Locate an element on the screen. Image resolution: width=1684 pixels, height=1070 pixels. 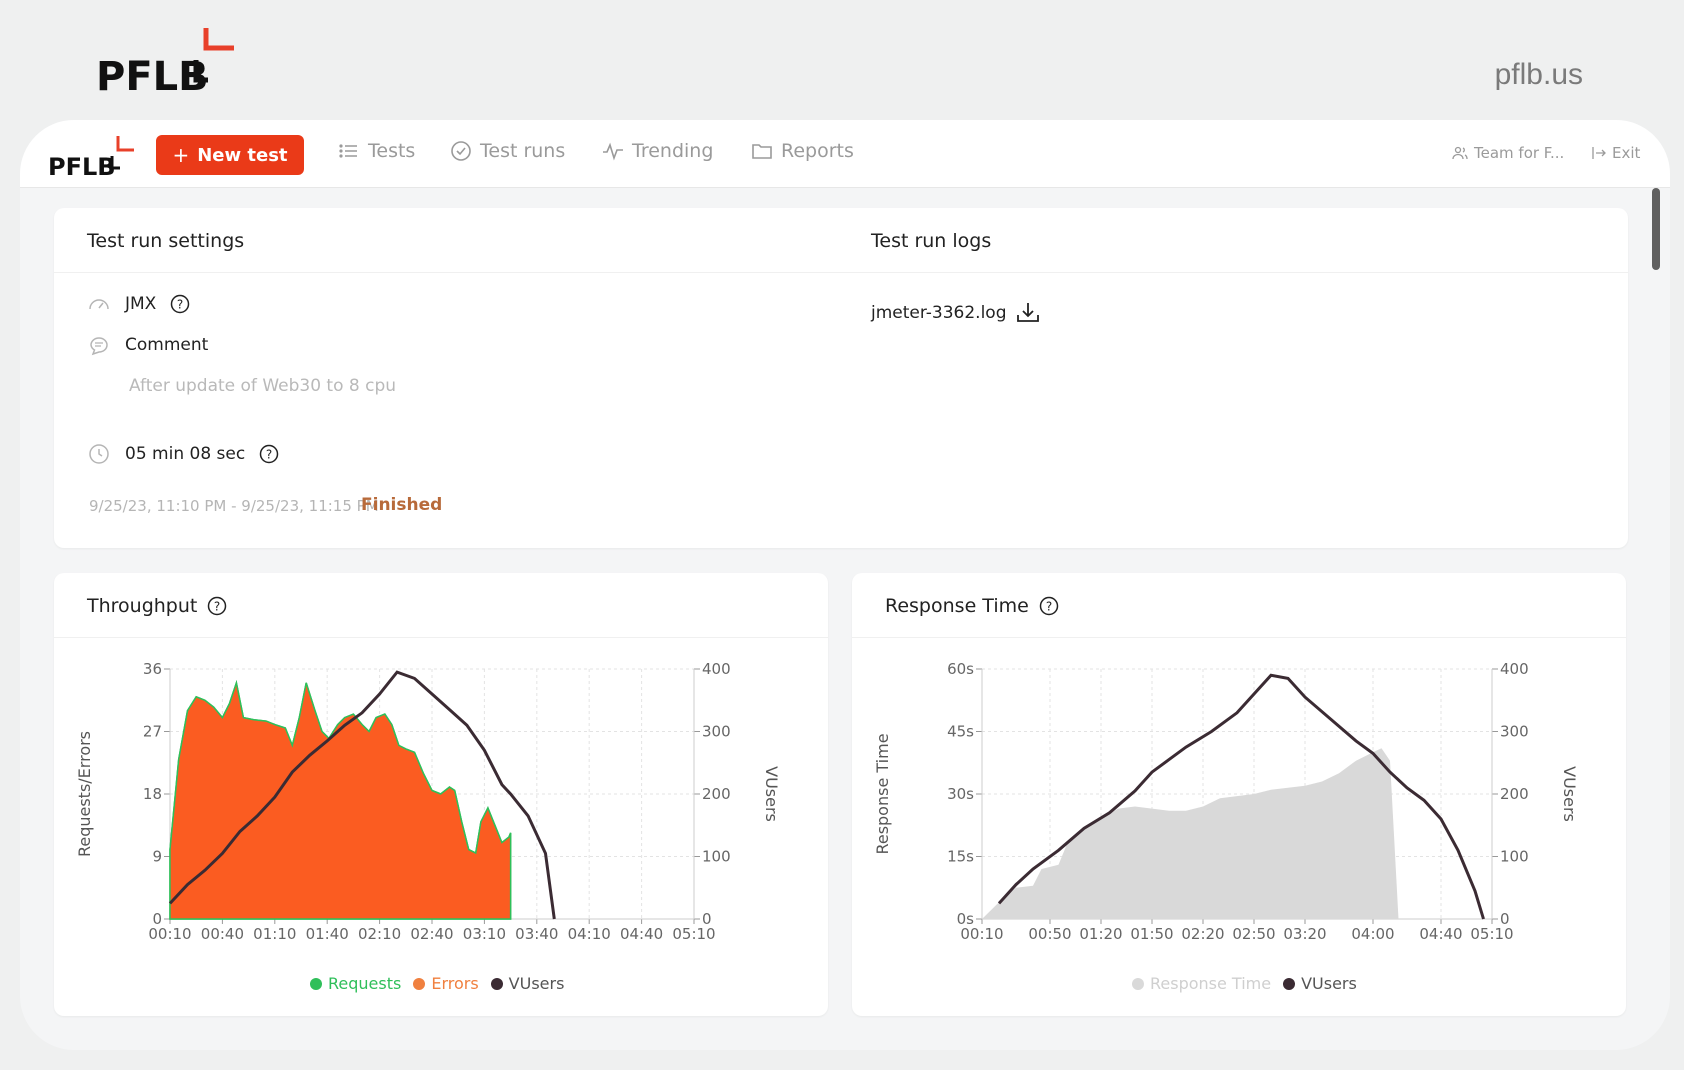
exit-label: Exit is located at coordinates (1626, 153).